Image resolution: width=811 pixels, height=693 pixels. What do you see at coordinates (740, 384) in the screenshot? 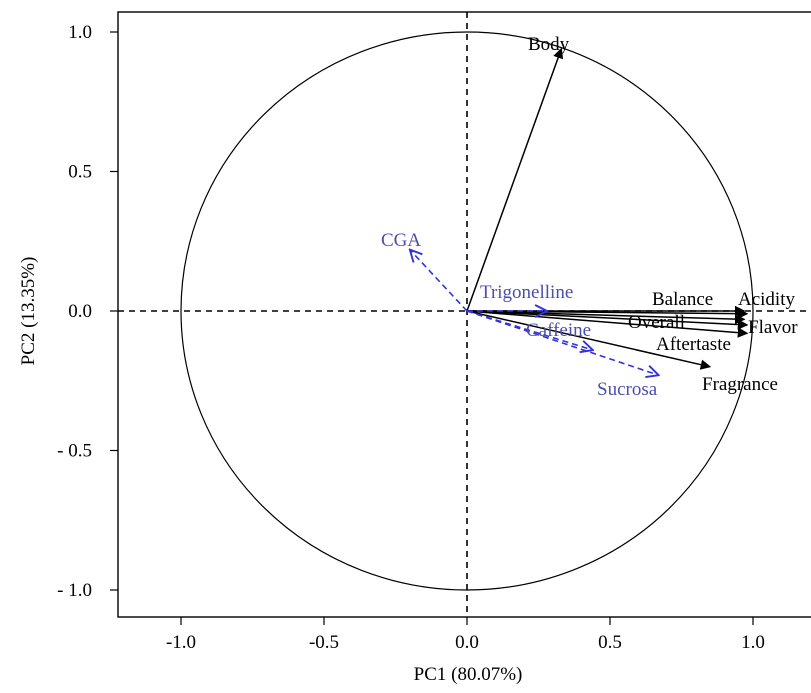
I see `vector-label-fragrance: Fragrance` at bounding box center [740, 384].